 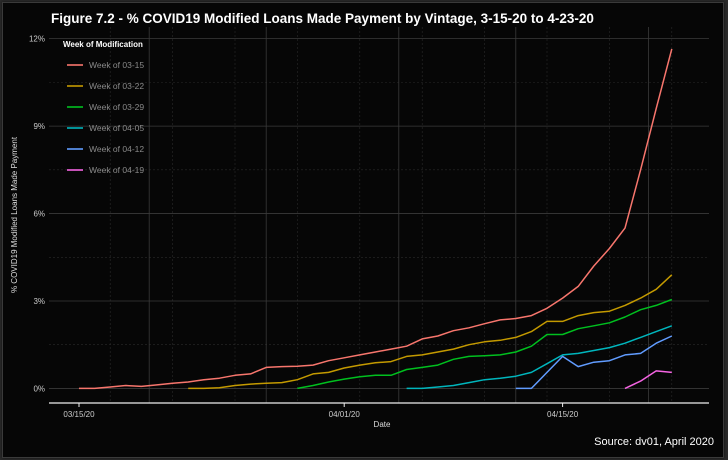 I want to click on x-axis-title: Date, so click(x=382, y=424).